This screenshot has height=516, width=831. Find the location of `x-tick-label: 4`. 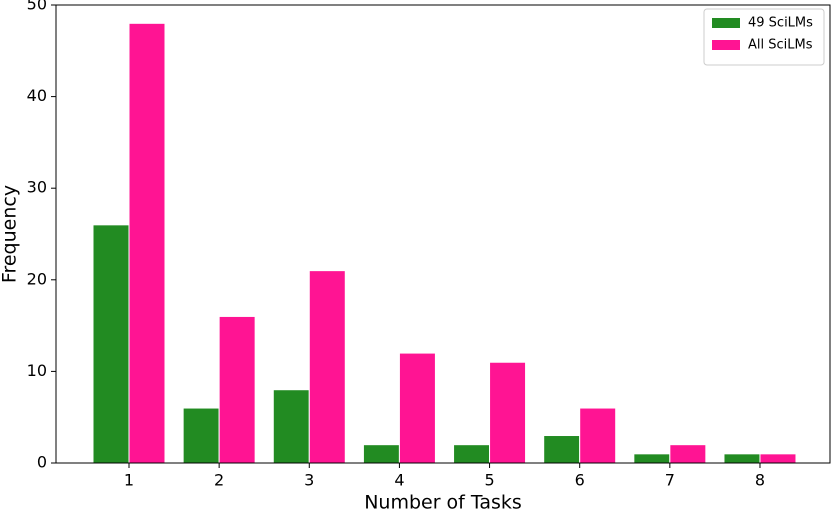

x-tick-label: 4 is located at coordinates (399, 480).